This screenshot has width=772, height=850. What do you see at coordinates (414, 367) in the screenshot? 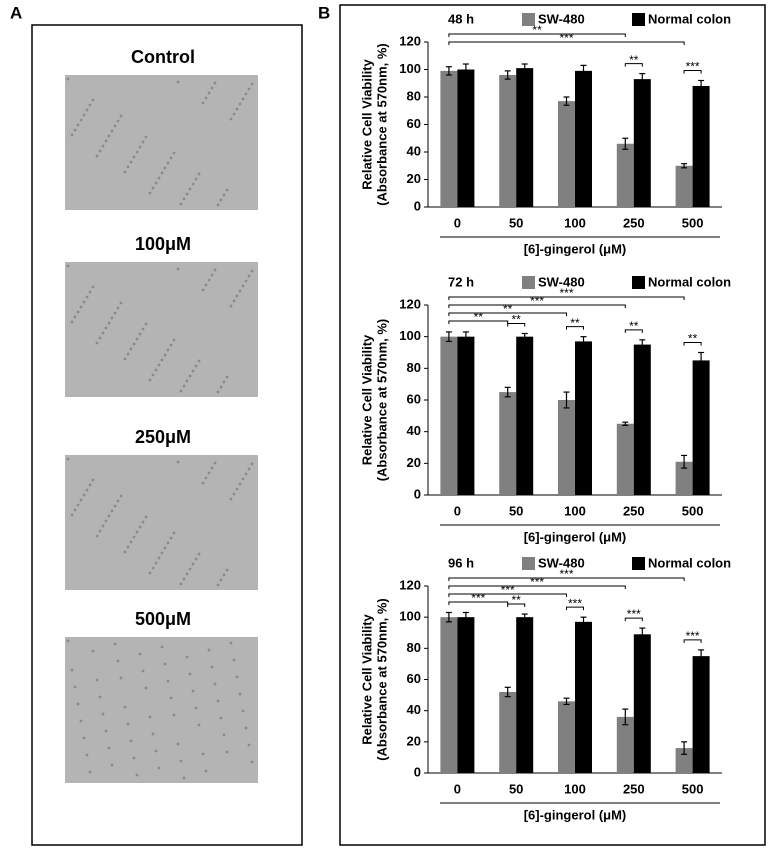
I see `y-tick-label: 80` at bounding box center [414, 367].